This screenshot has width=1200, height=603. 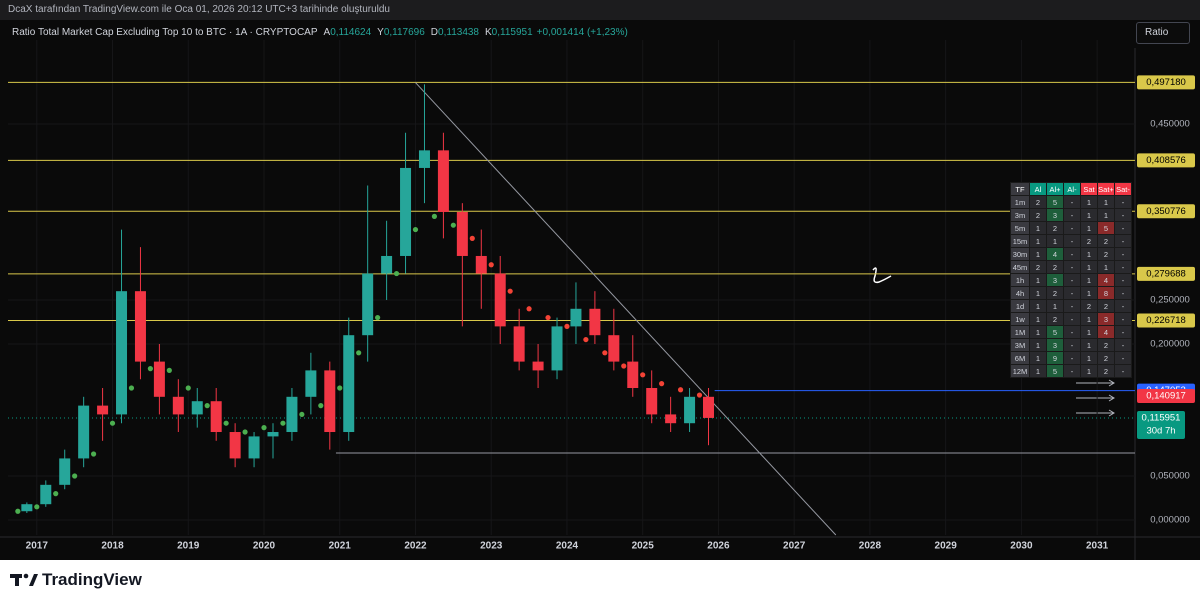 What do you see at coordinates (643, 546) in the screenshot?
I see `x-tick-label: 2025` at bounding box center [643, 546].